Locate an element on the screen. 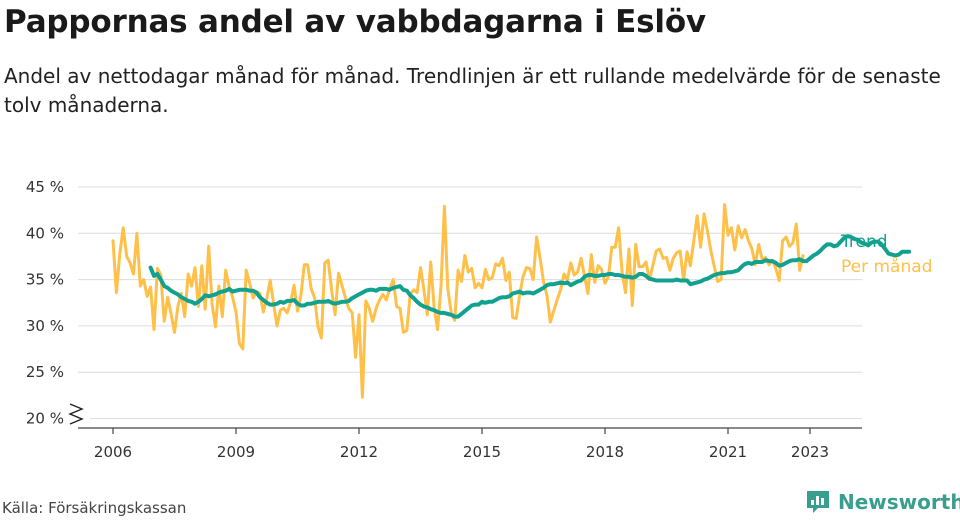 The height and width of the screenshot is (520, 960). y-tick-label: 45 % is located at coordinates (45, 187).